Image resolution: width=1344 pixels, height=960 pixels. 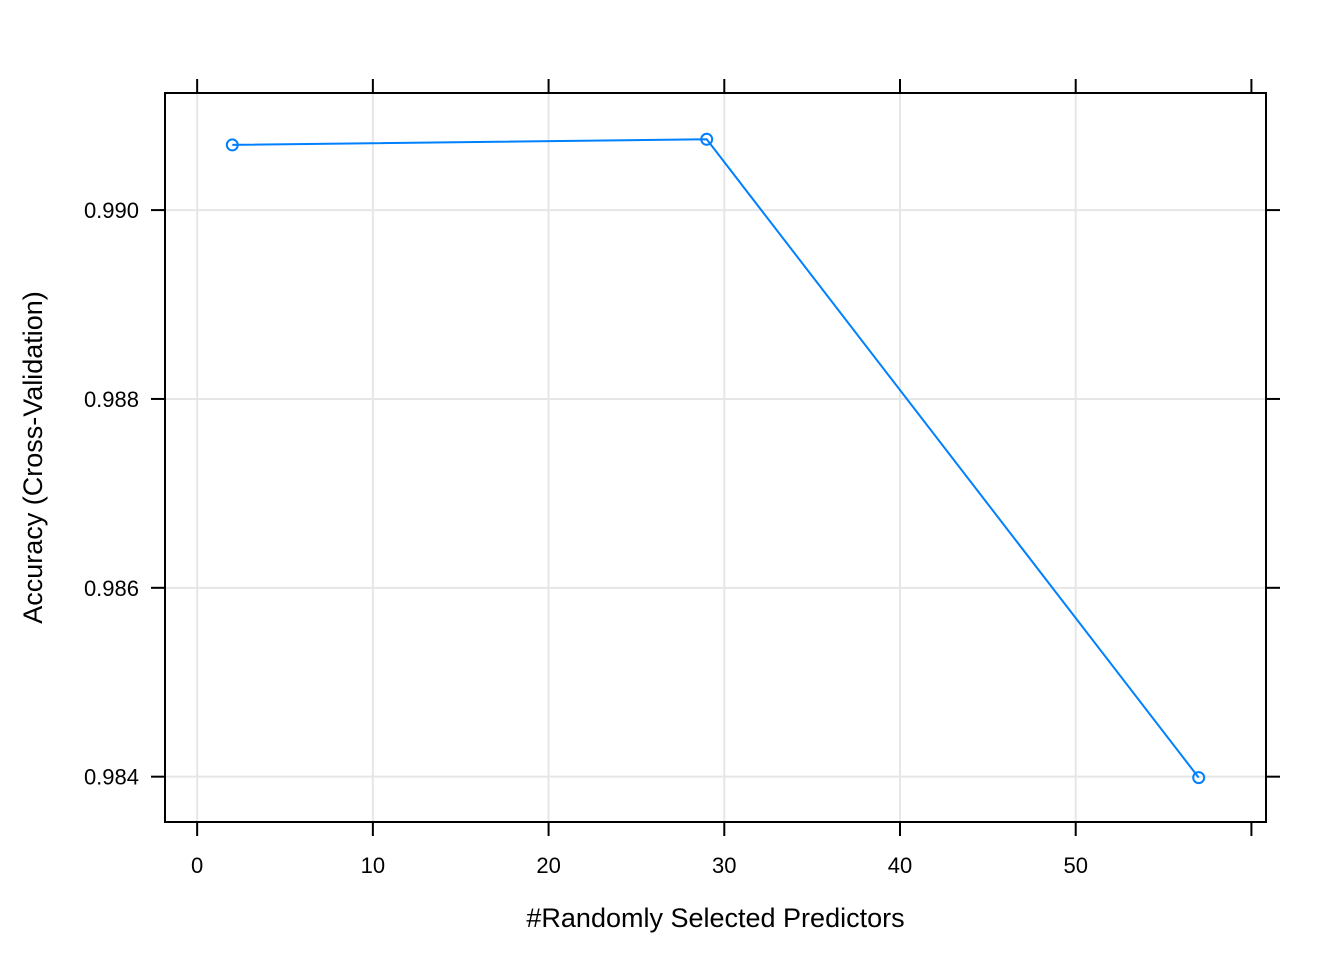 What do you see at coordinates (111, 210) in the screenshot?
I see `y-tick-label: 0.990` at bounding box center [111, 210].